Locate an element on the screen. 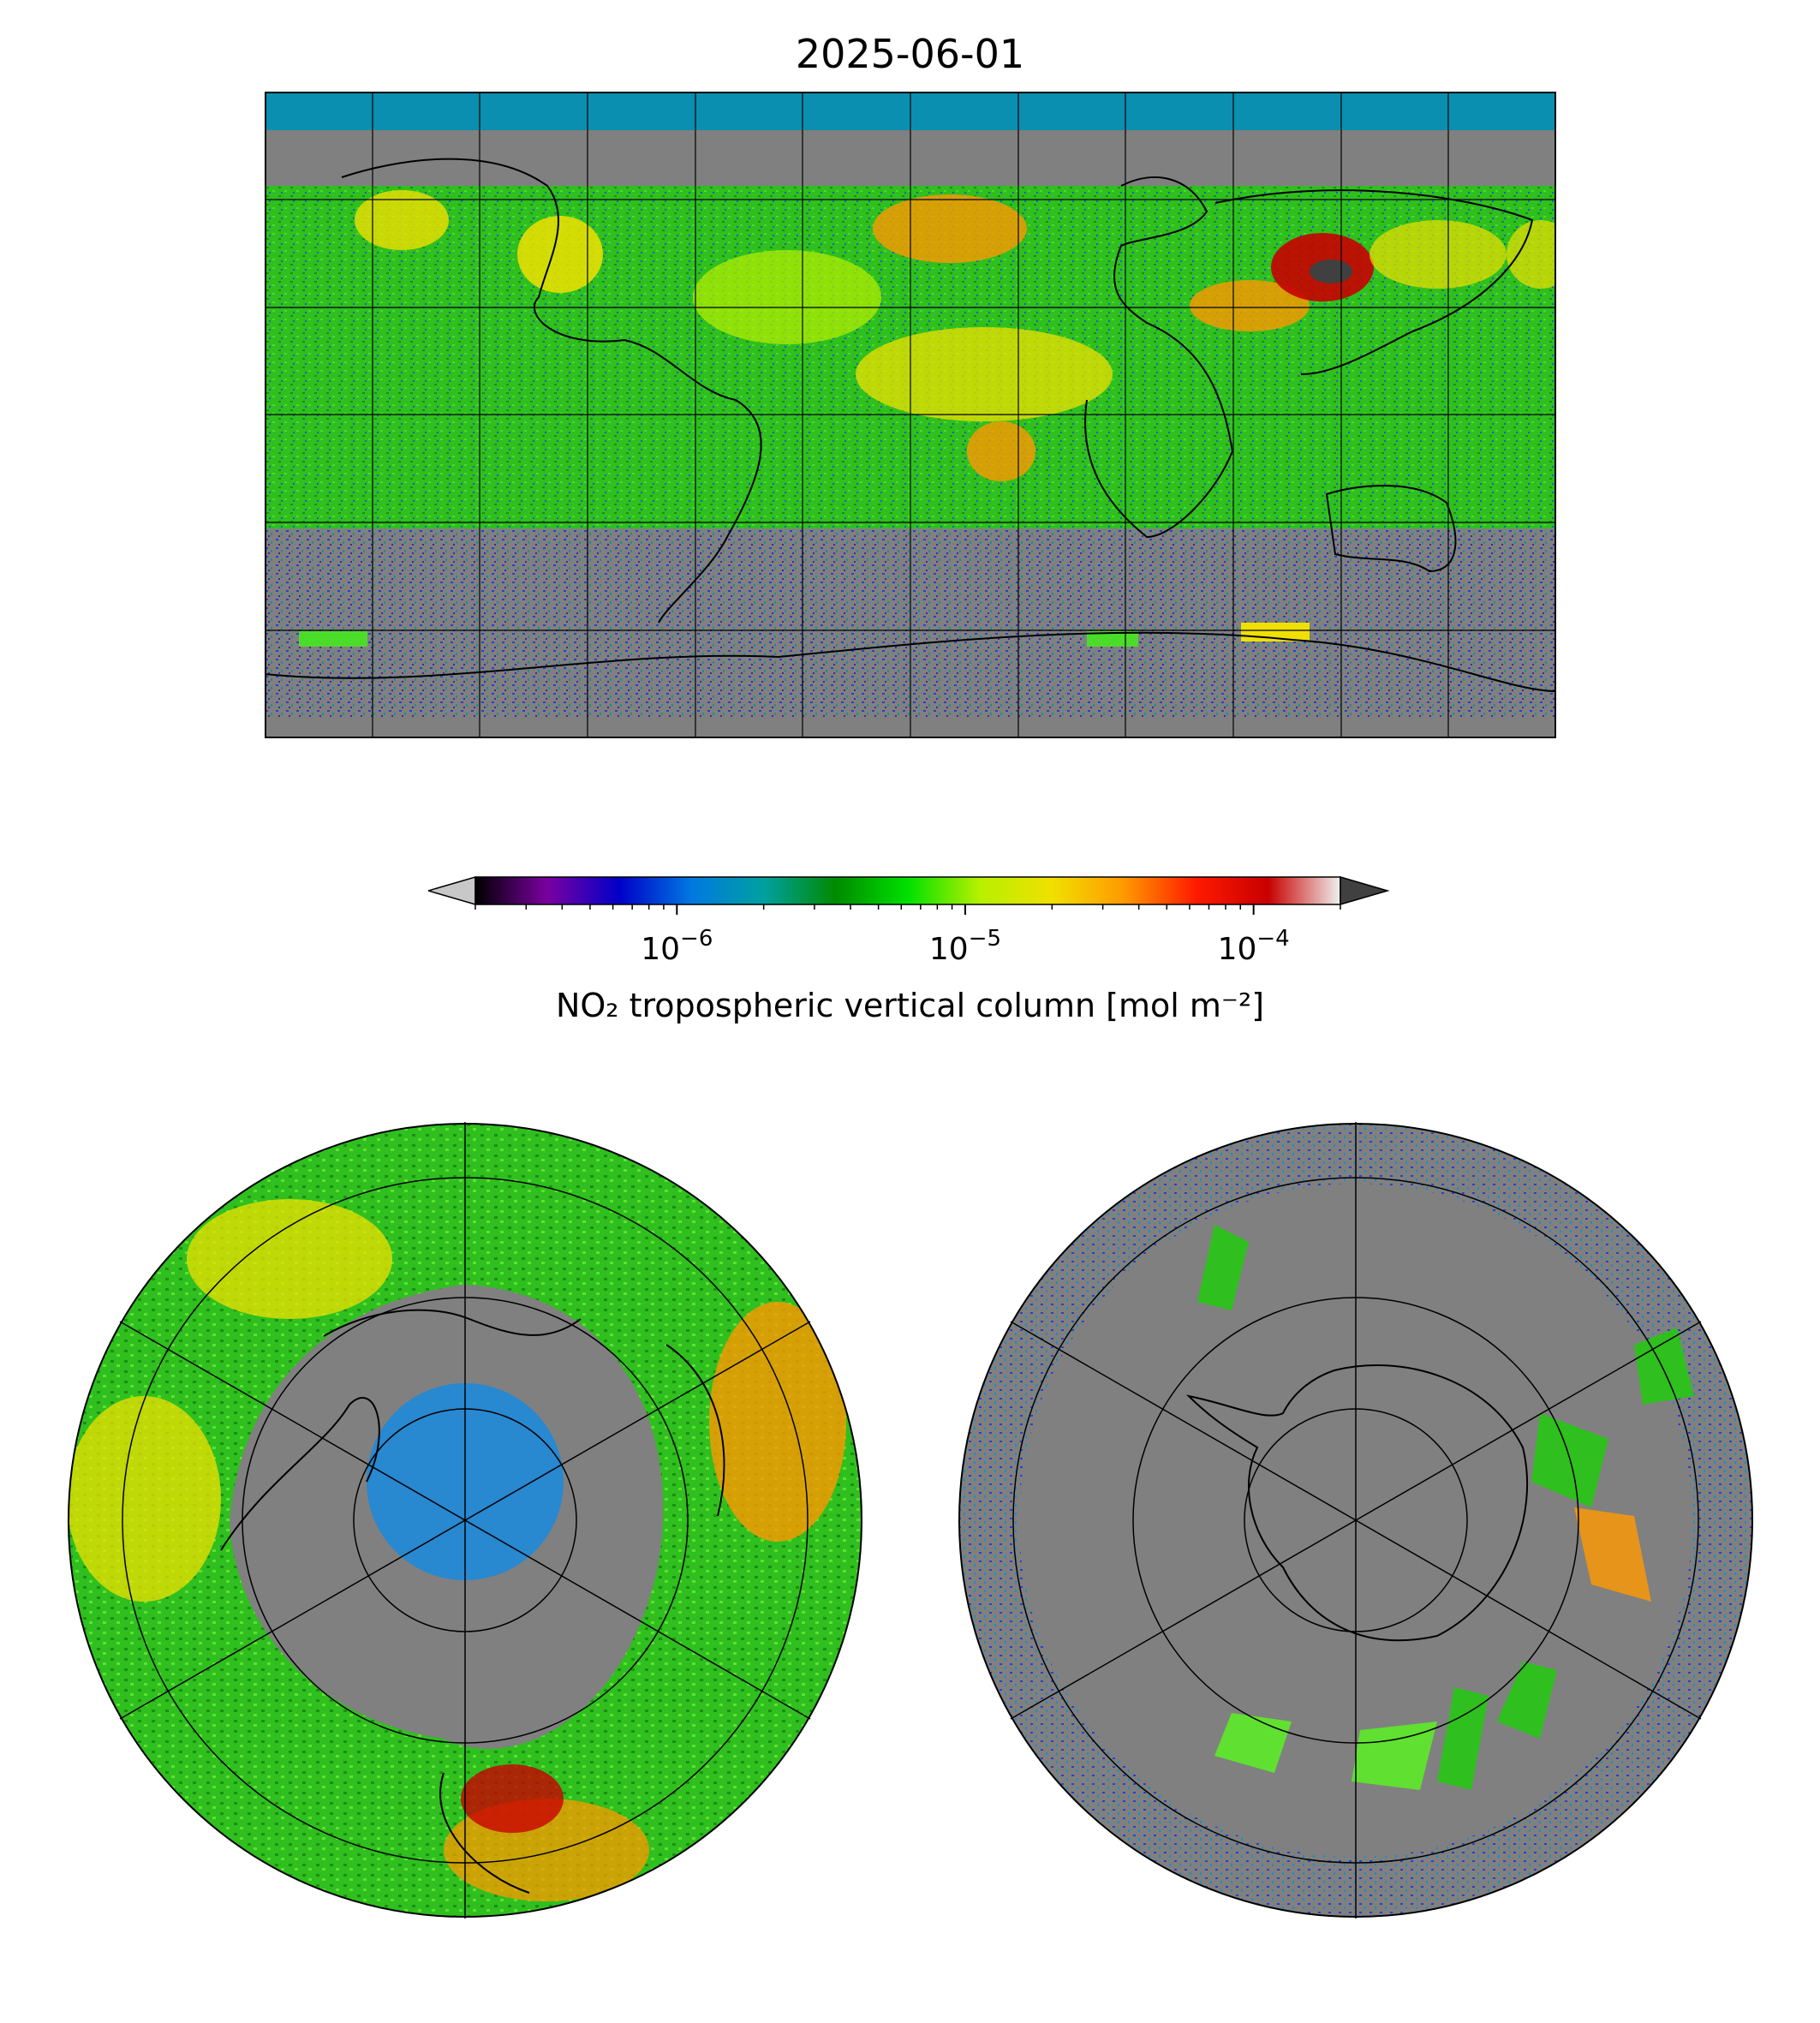 Image resolution: width=1820 pixels, height=2023 pixels. colorbar-over-triangle is located at coordinates (1365, 891).